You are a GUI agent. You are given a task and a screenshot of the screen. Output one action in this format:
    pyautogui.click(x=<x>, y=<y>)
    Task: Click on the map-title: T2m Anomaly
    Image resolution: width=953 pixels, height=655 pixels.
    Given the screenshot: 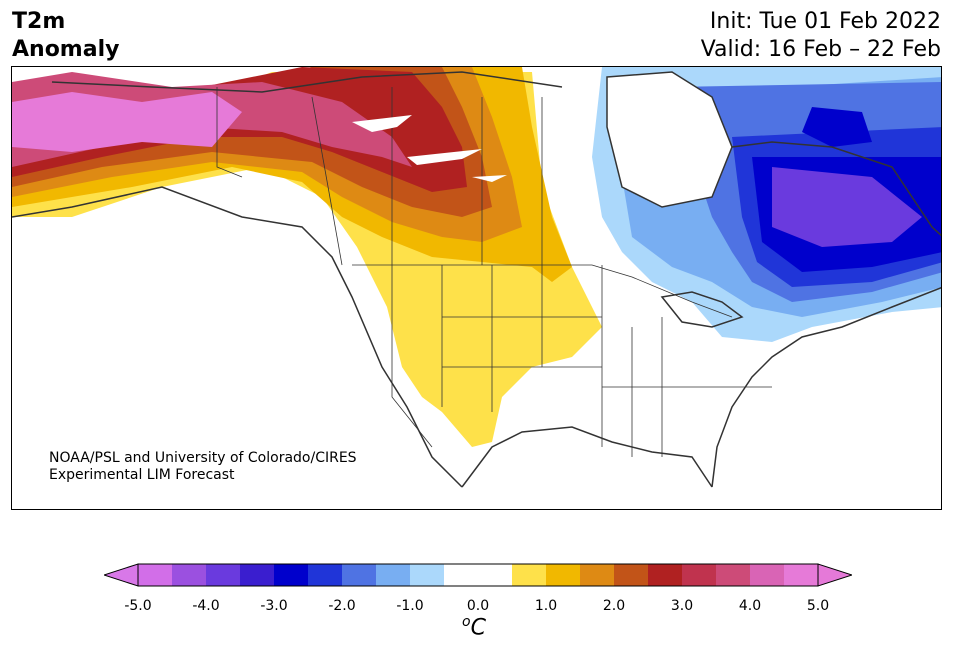 What is the action you would take?
    pyautogui.click(x=65, y=36)
    